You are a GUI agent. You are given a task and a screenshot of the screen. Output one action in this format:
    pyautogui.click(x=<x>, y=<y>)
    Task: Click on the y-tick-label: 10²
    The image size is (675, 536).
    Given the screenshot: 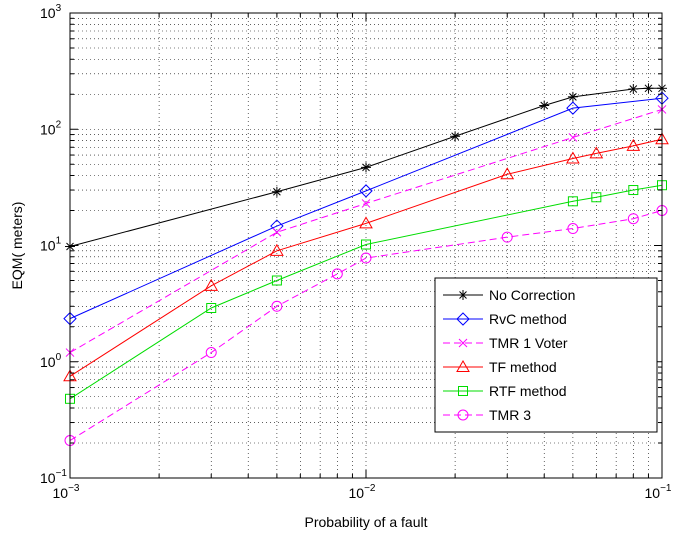 What is the action you would take?
    pyautogui.click(x=51, y=128)
    